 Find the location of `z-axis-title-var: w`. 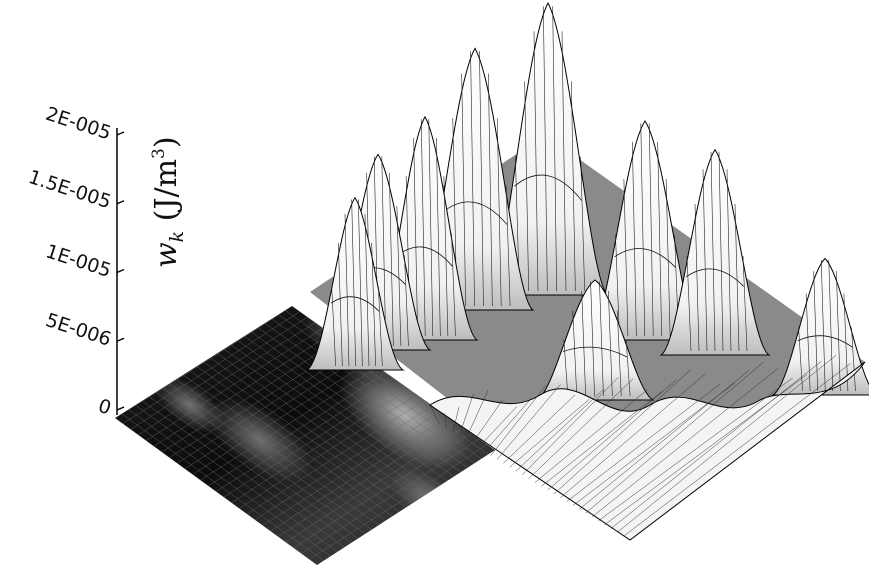

z-axis-title-var: w is located at coordinates (166, 255).